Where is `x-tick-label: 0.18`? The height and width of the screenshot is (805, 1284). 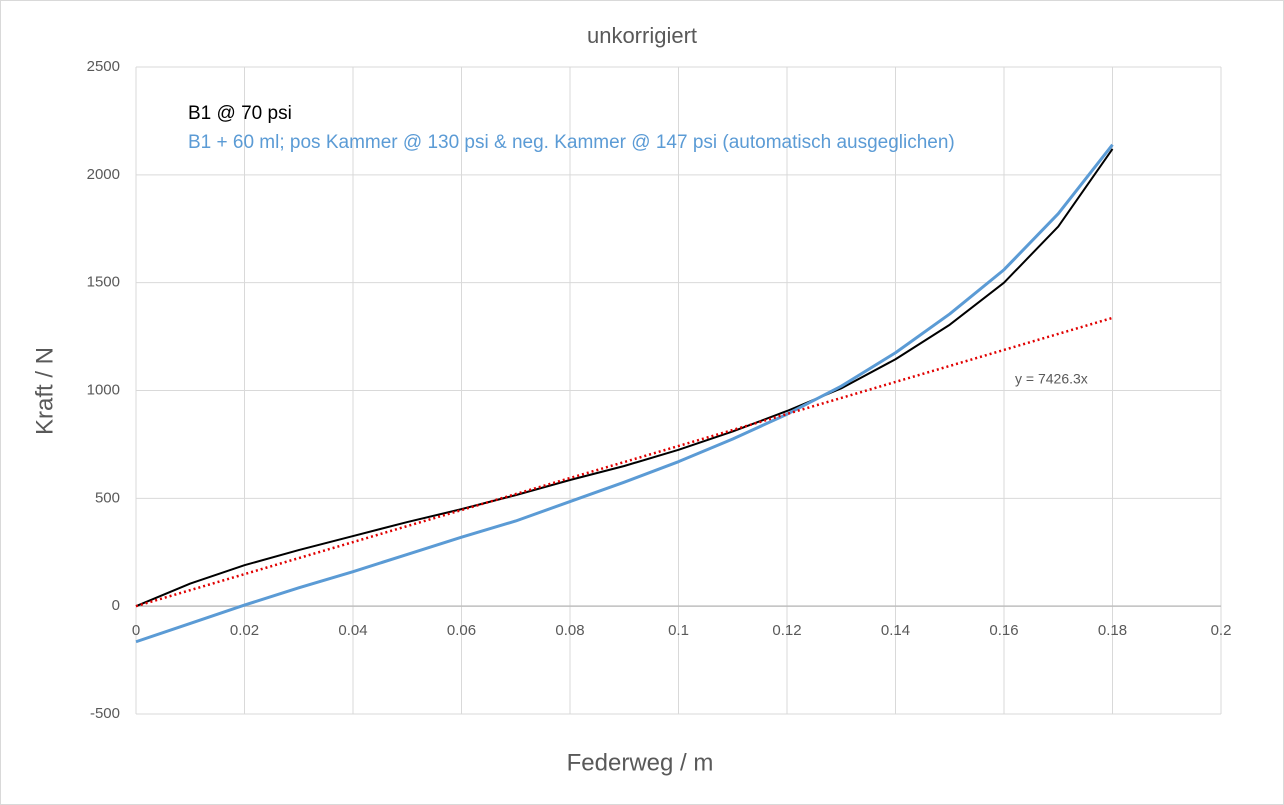 x-tick-label: 0.18 is located at coordinates (1112, 630).